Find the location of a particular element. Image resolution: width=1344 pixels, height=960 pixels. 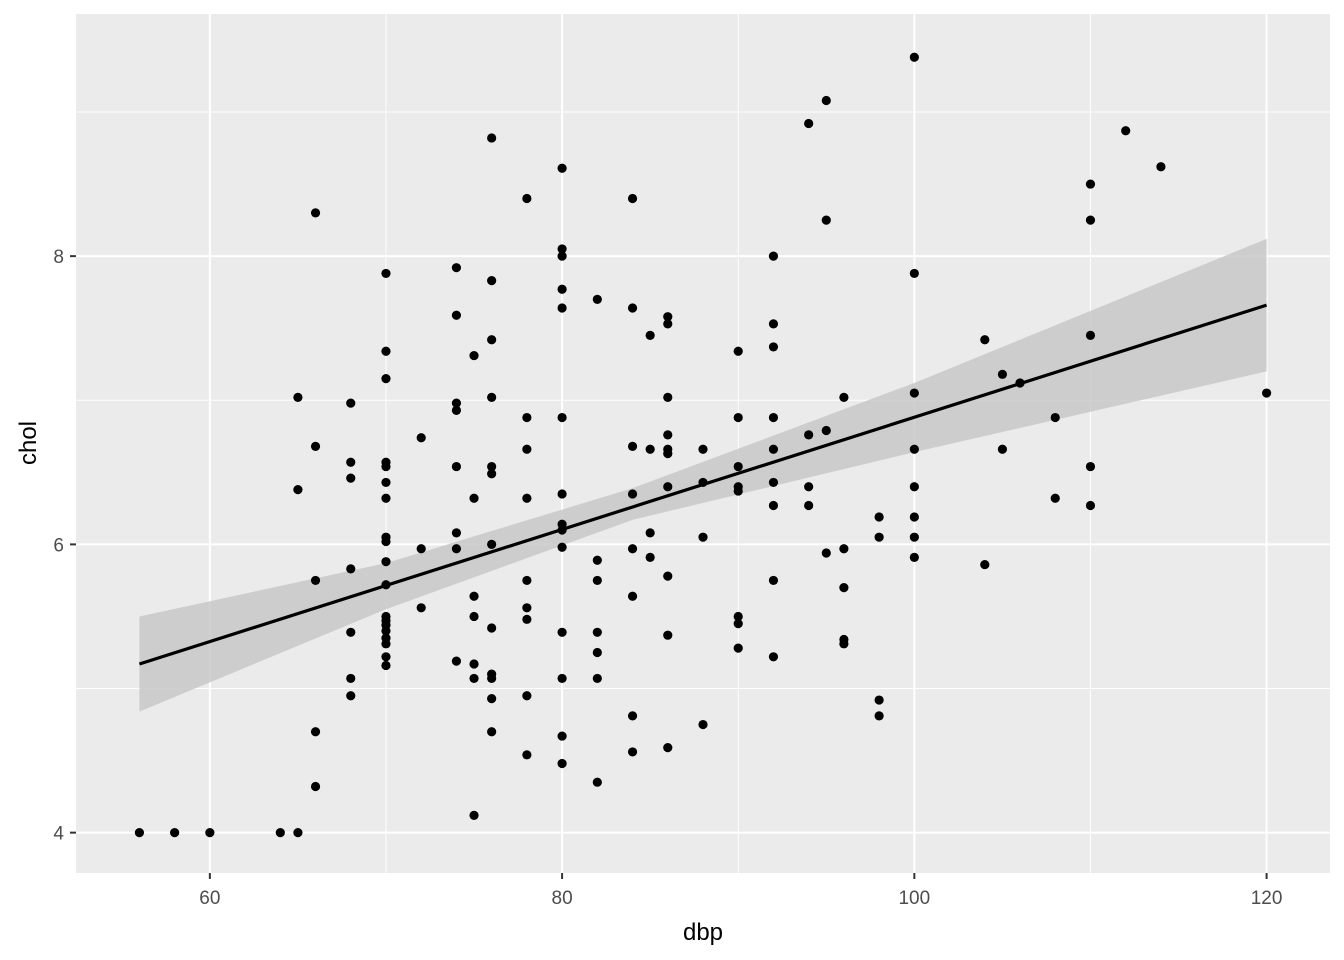

y-tick-label: 6 is located at coordinates (58, 545).